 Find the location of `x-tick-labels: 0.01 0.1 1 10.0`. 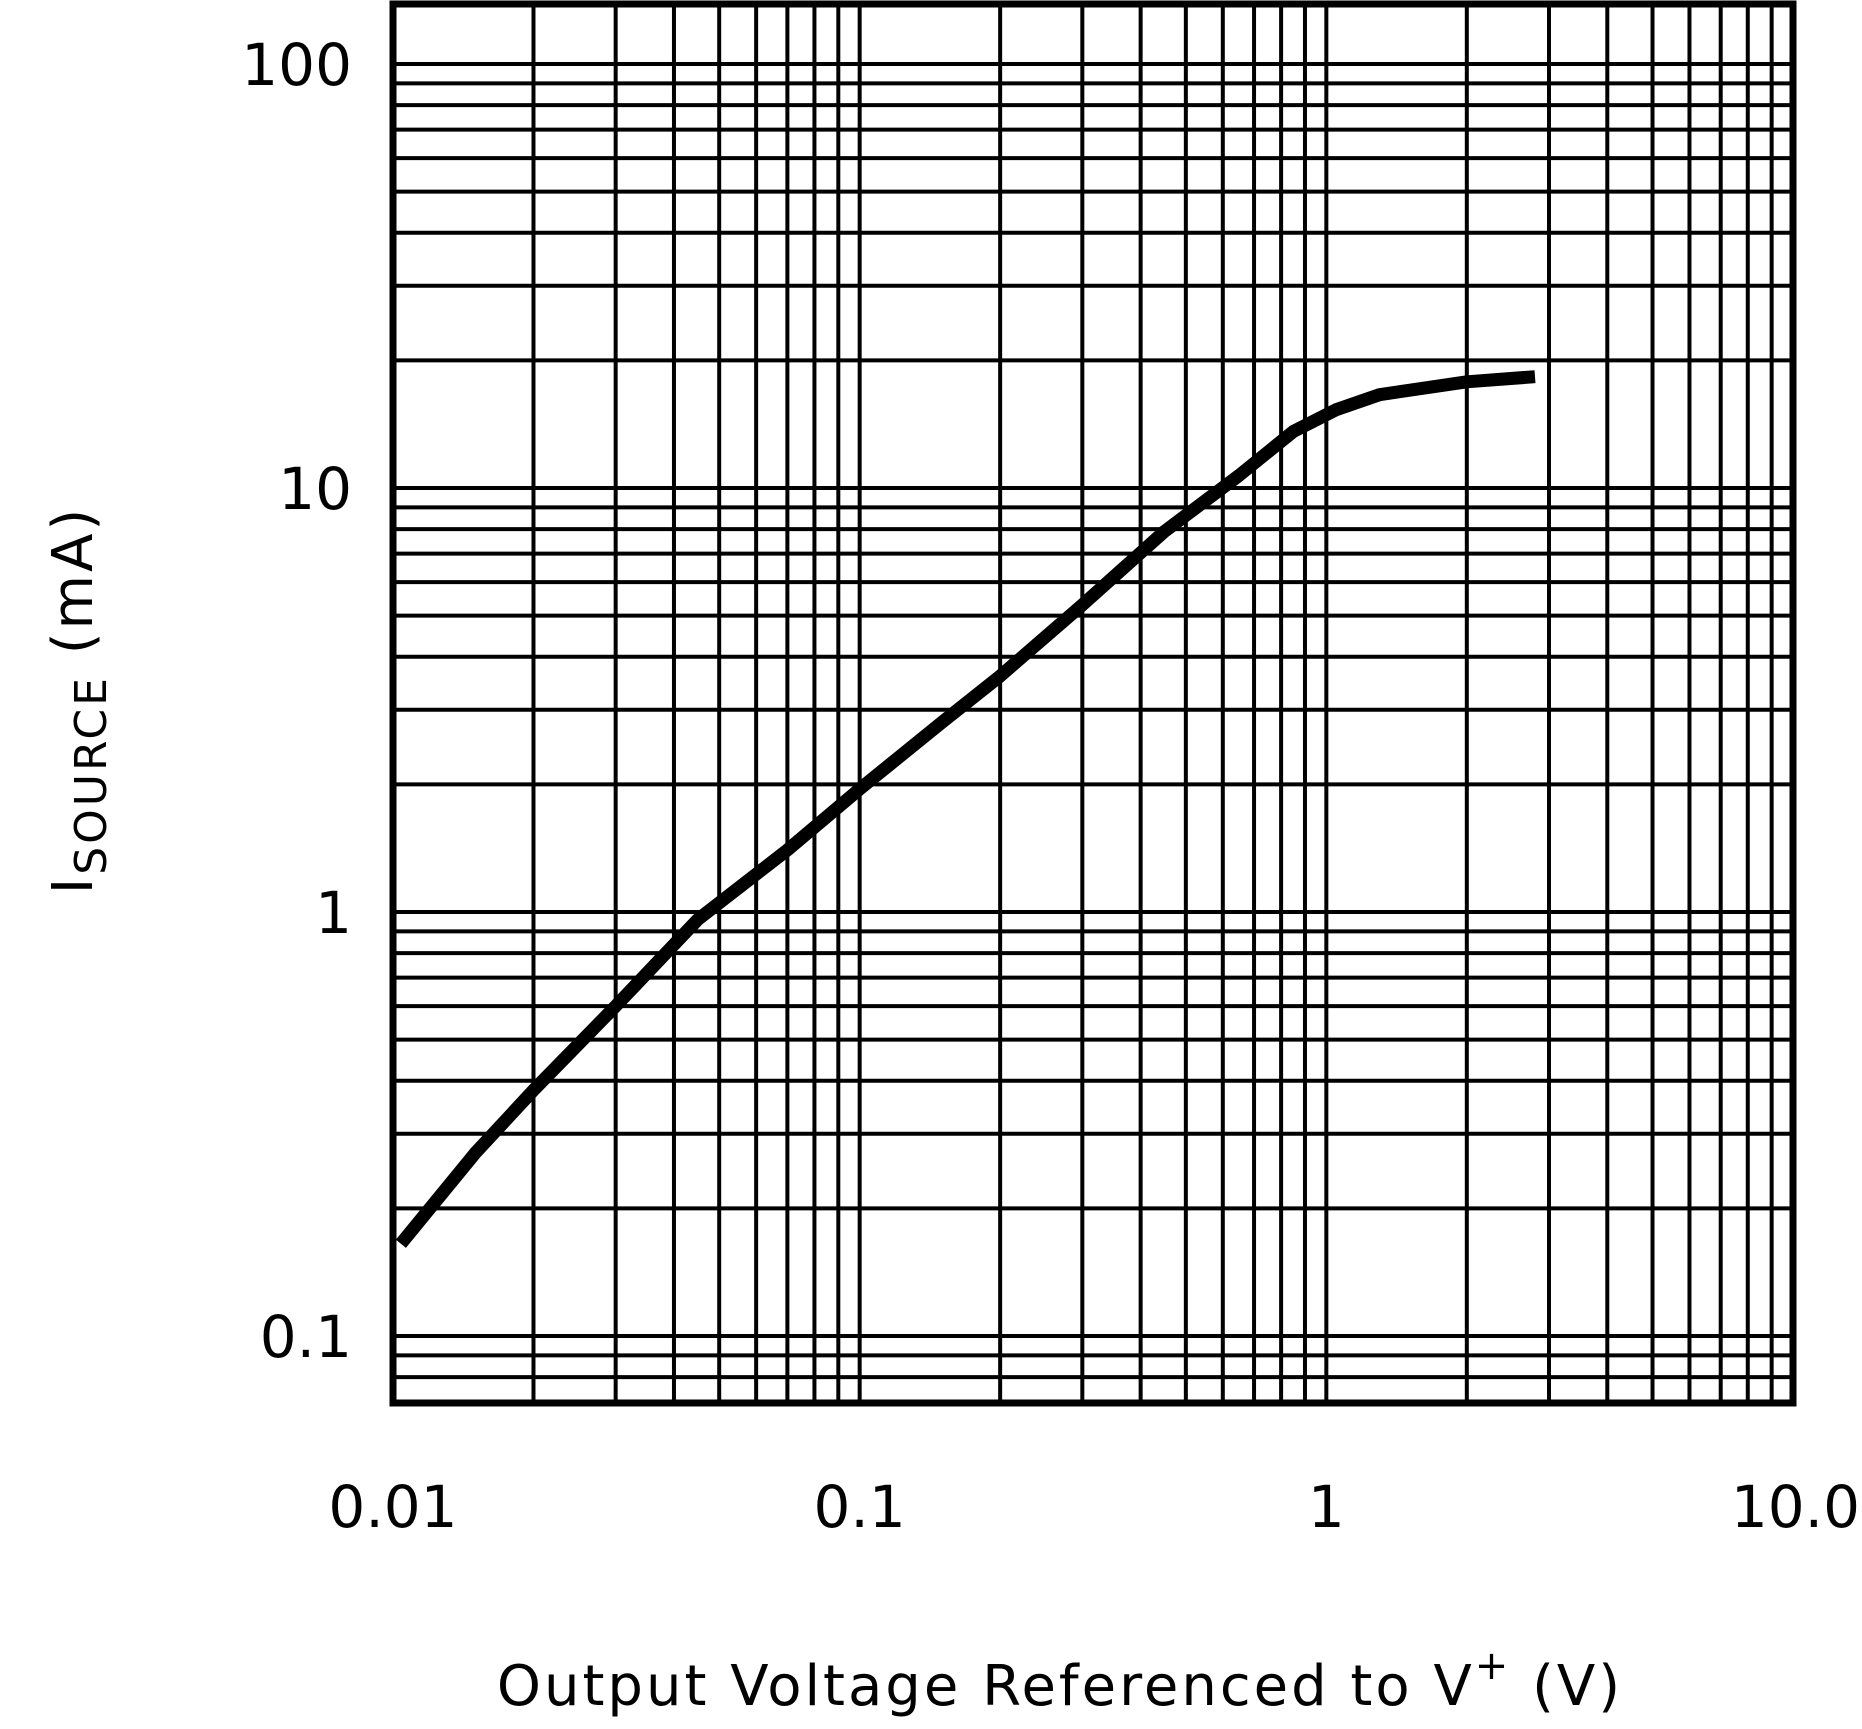

x-tick-labels: 0.01 0.1 1 10.0 is located at coordinates (1094, 1507).